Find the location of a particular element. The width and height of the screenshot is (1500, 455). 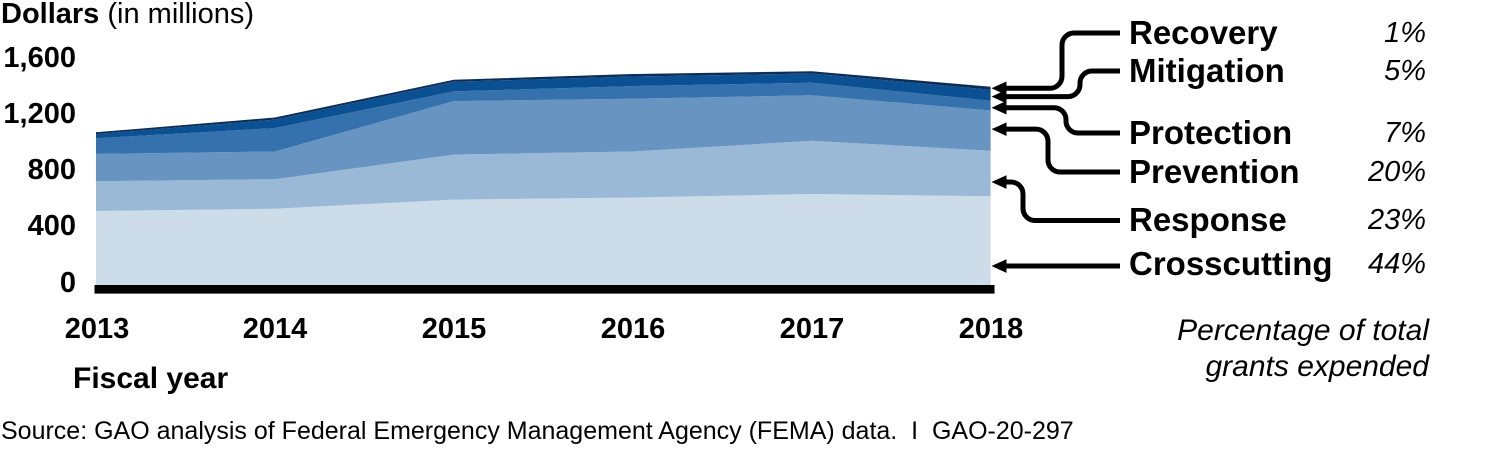

legend-pct-mitigation: 5% is located at coordinates (1405, 71).